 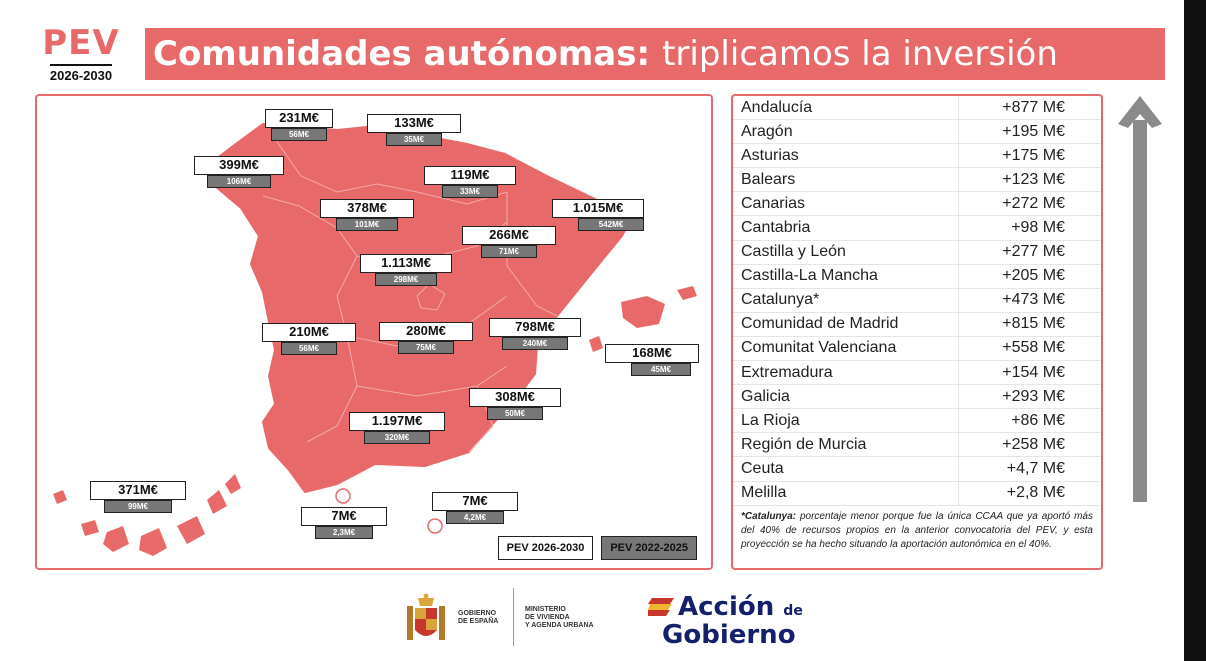 I want to click on map-label-melilla: 7M€ 4,2M€, so click(x=475, y=508).